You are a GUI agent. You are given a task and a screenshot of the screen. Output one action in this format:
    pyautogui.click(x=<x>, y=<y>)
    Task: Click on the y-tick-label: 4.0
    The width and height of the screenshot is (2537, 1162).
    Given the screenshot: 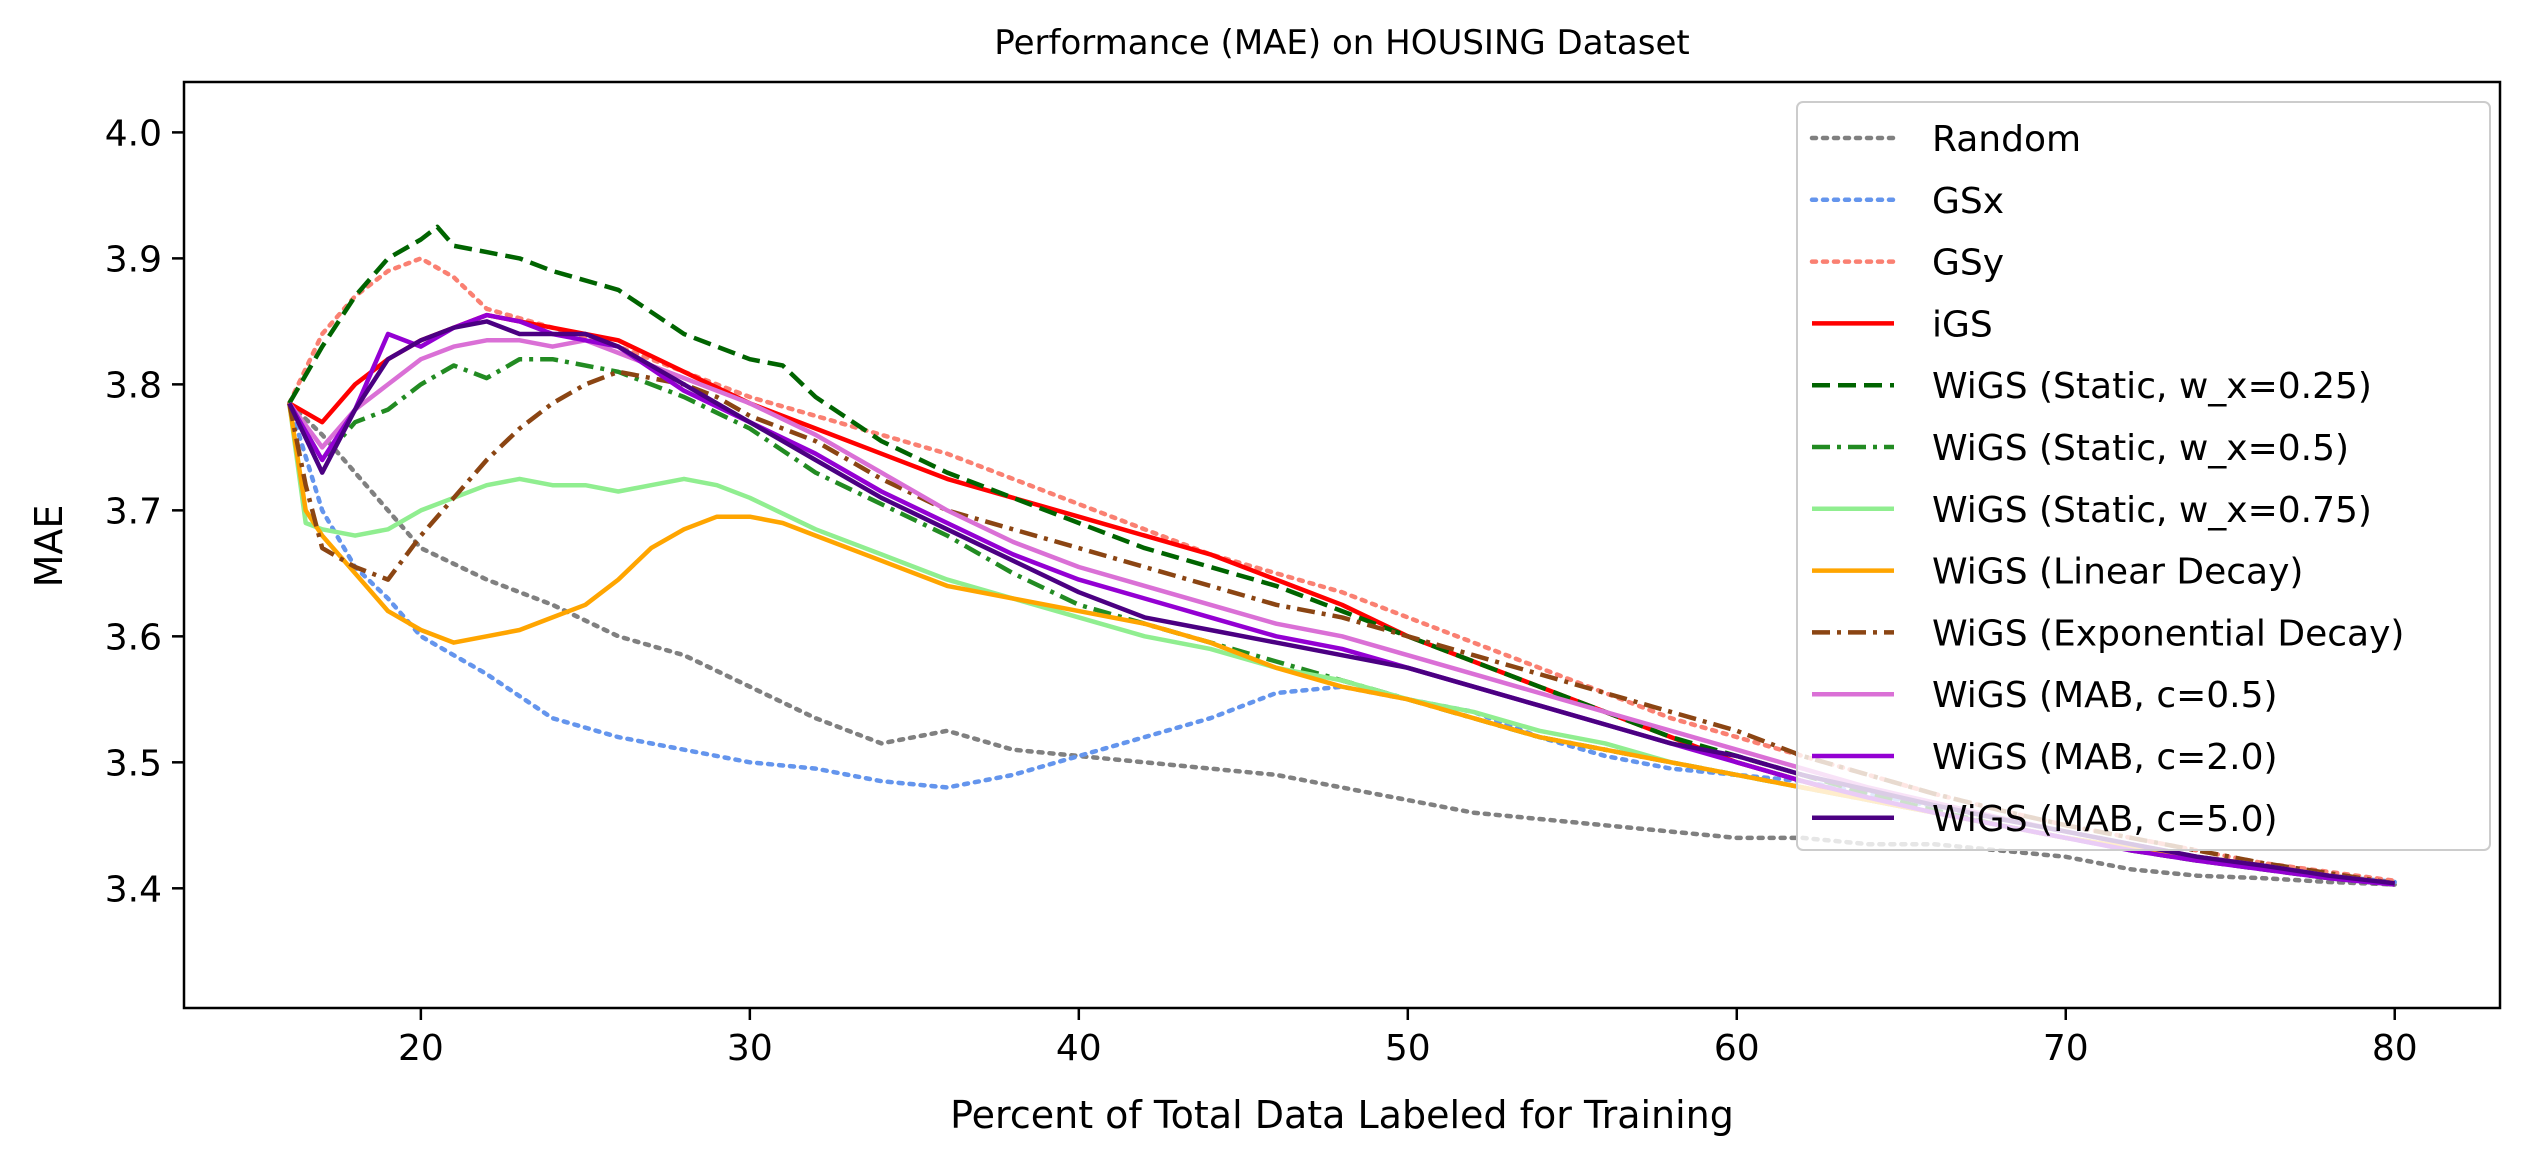 What is the action you would take?
    pyautogui.click(x=133, y=133)
    